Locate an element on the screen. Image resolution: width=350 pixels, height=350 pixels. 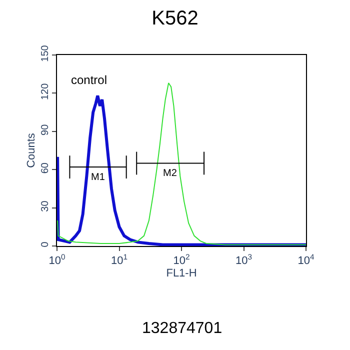
y-tick-label: 60 is located at coordinates (45, 168).